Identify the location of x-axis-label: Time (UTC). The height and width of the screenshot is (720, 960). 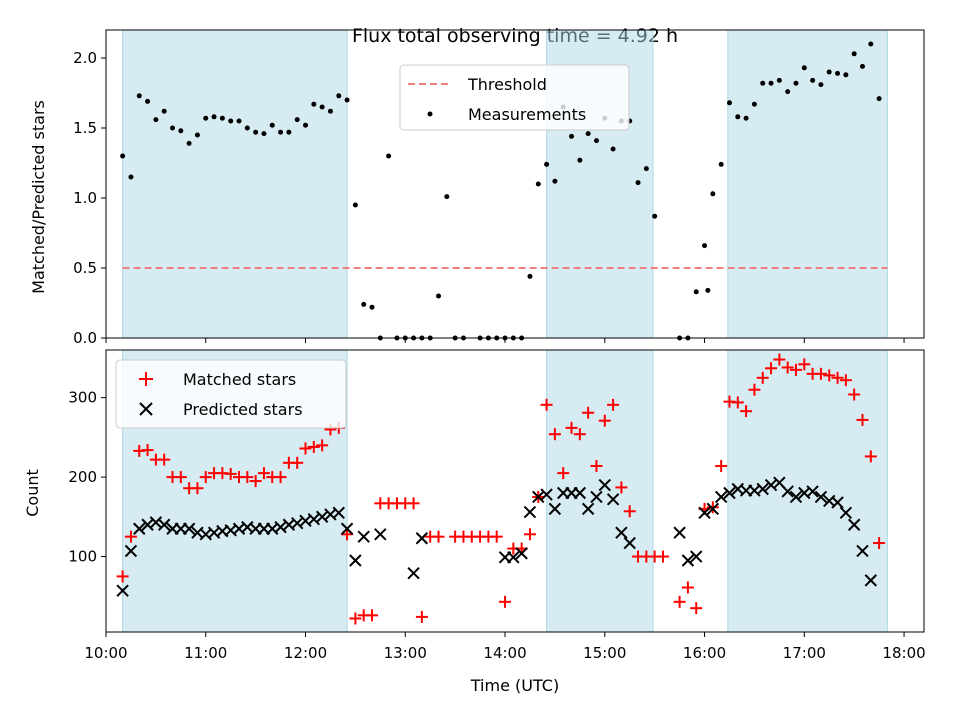
(514, 685).